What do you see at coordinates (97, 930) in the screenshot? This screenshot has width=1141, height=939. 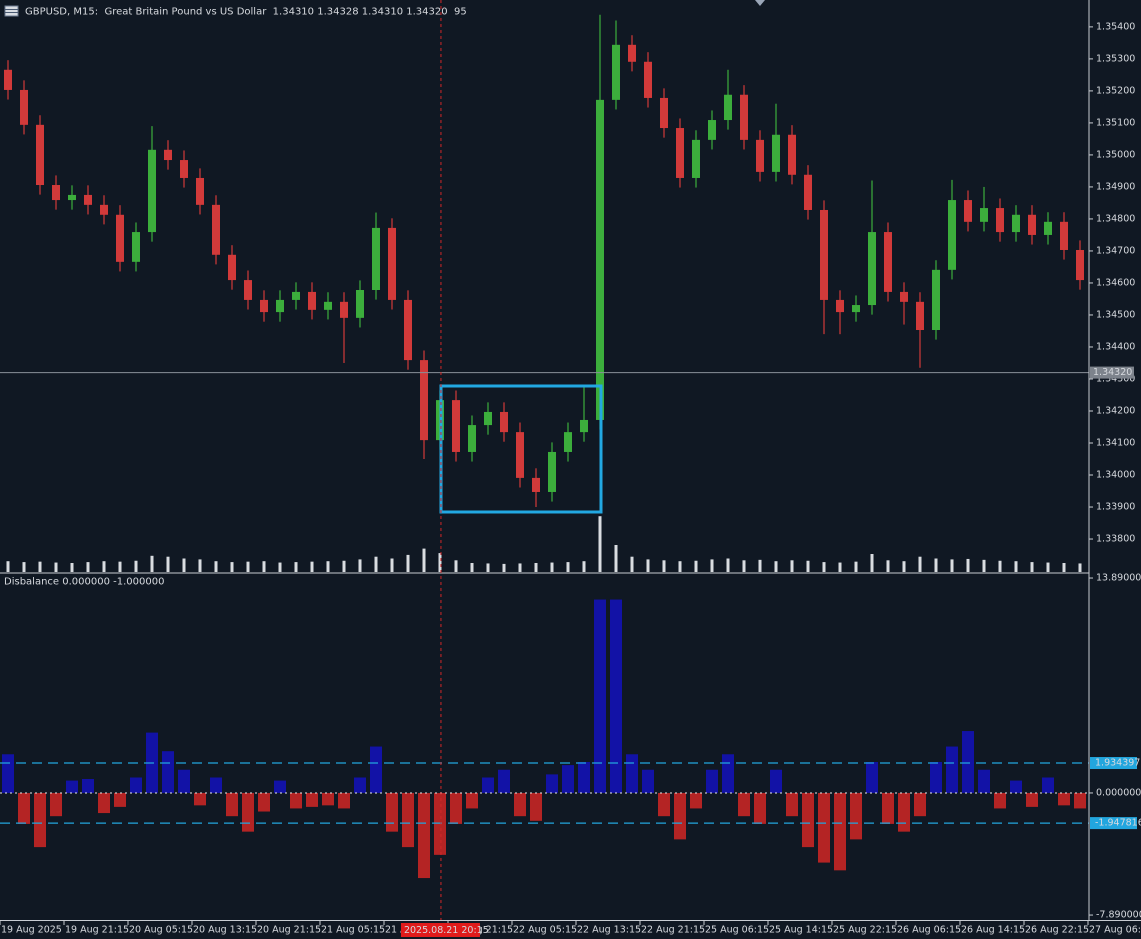 I see `x-tick-label: 19 Aug 21:15` at bounding box center [97, 930].